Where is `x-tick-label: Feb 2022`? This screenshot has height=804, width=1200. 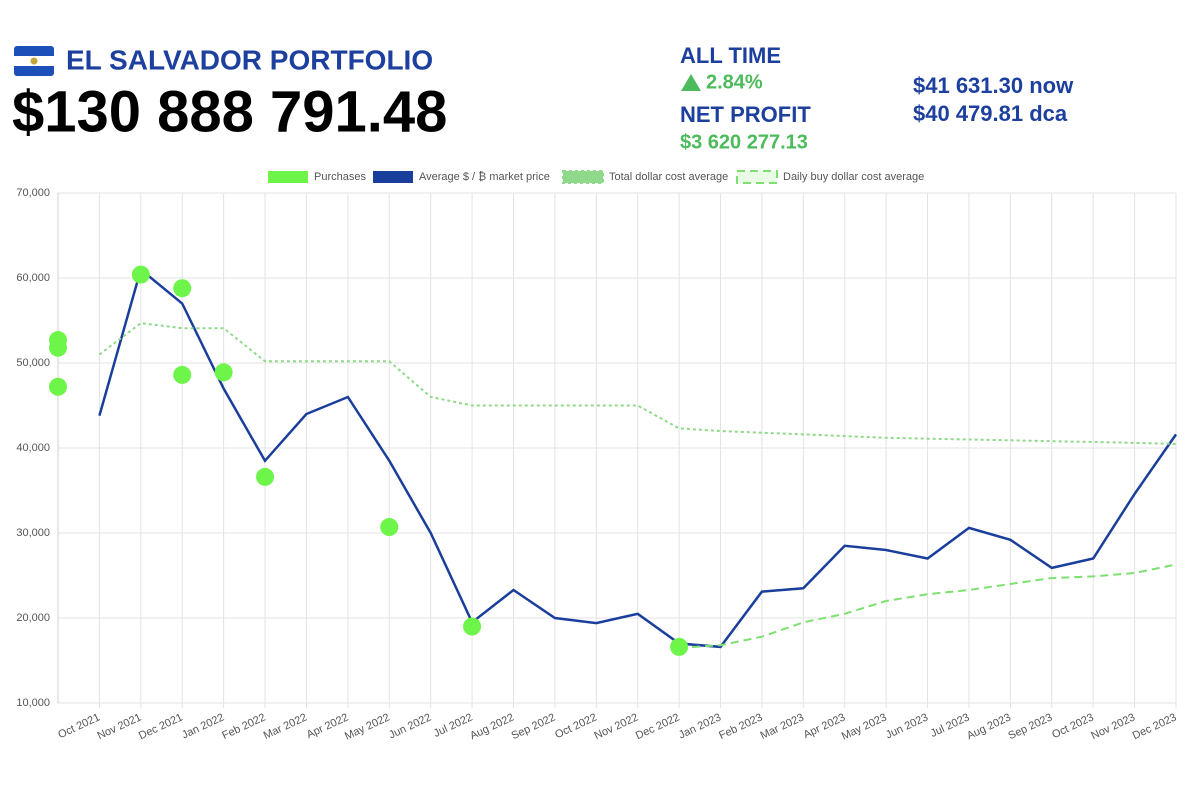
x-tick-label: Feb 2022 is located at coordinates (243, 726).